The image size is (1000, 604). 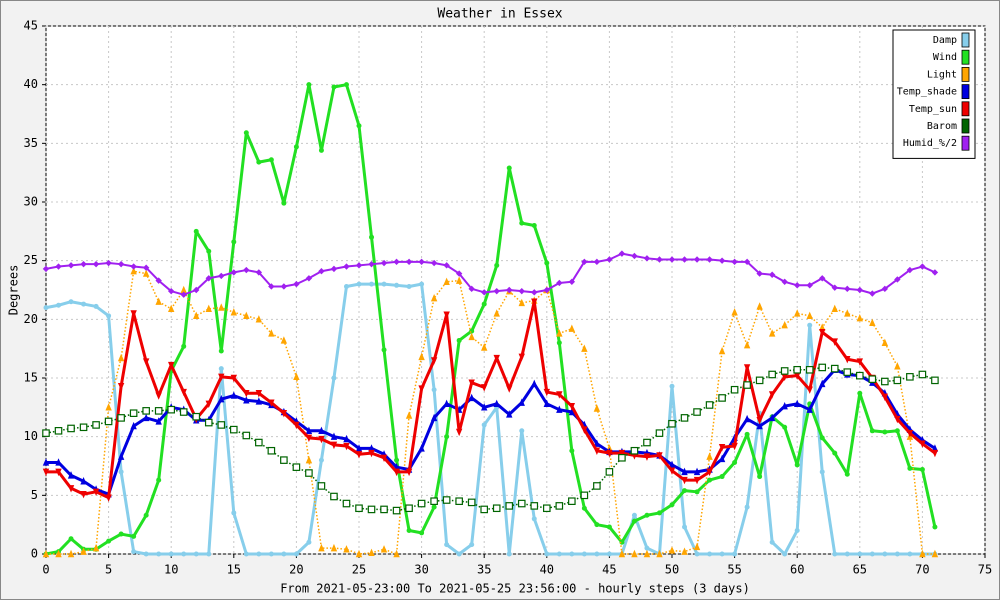 I want to click on legend-swatch, so click(x=965, y=126).